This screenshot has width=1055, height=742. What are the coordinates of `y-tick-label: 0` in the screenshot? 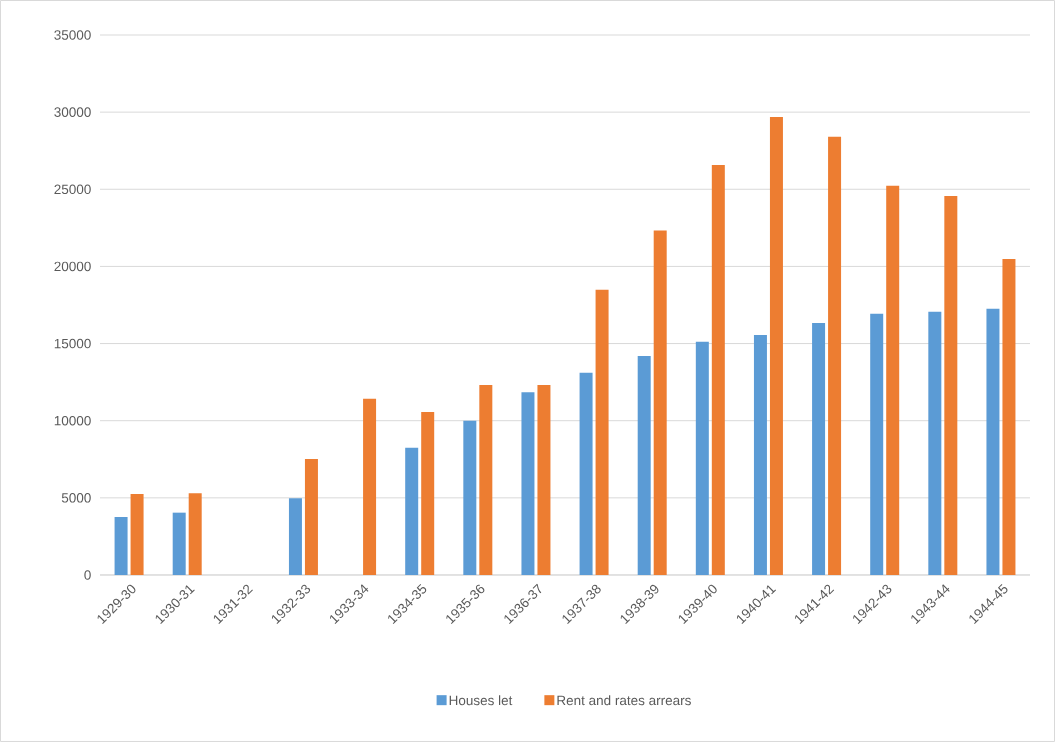 It's located at (87, 575).